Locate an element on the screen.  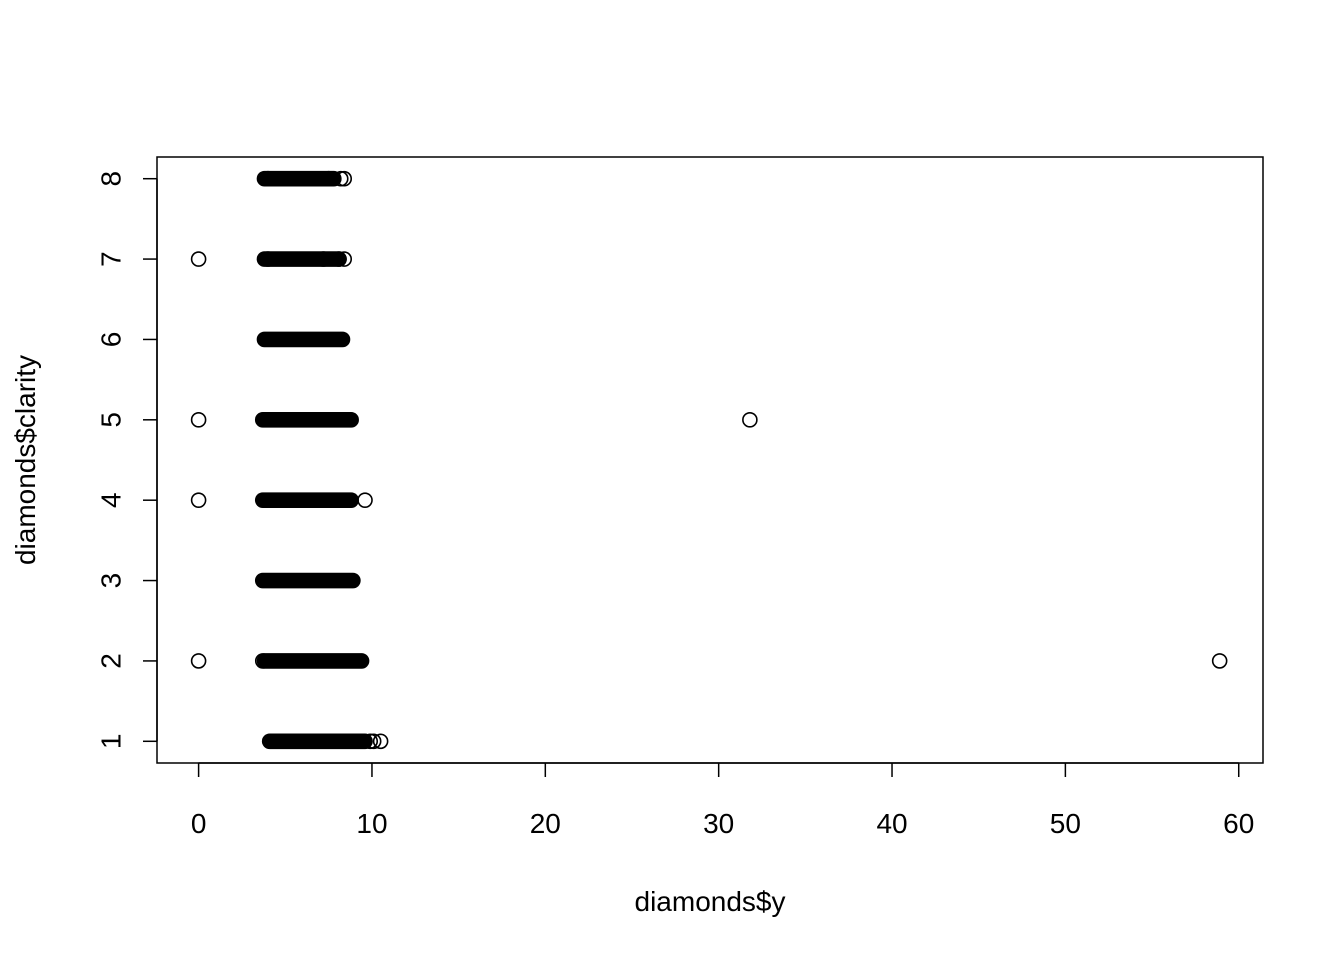
x-tick-label: 60 is located at coordinates (1238, 823).